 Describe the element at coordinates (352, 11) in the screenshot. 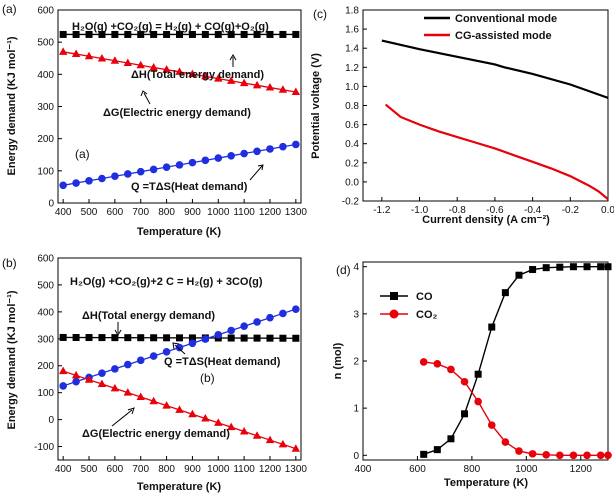

I see `panel-c-ytick-label: 1.8` at that location.